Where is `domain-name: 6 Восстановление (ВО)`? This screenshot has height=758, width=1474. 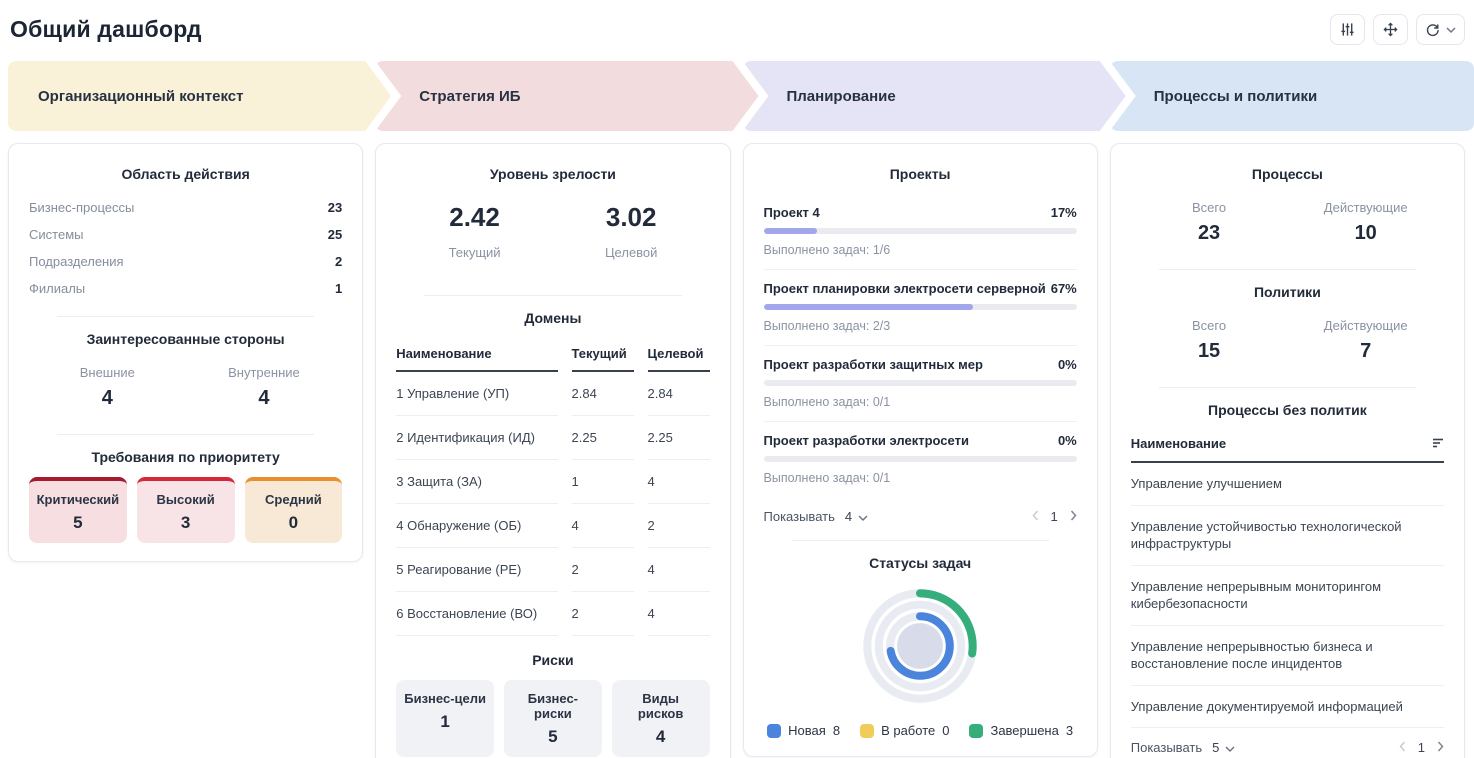 domain-name: 6 Восстановление (ВО) is located at coordinates (477, 614).